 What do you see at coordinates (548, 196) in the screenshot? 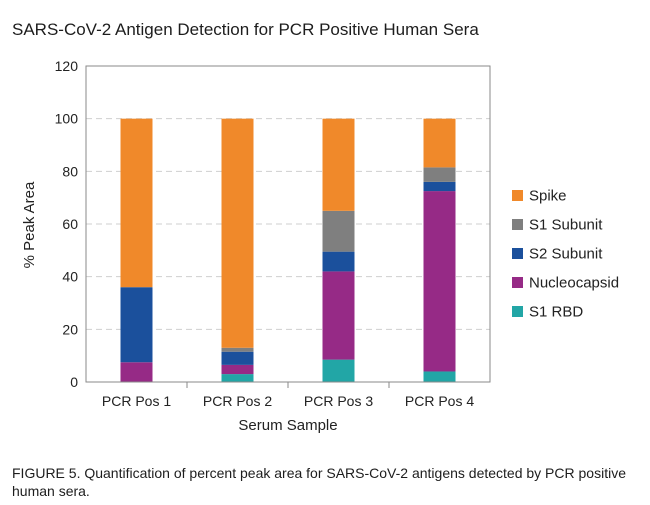
I see `legend-label: Spike` at bounding box center [548, 196].